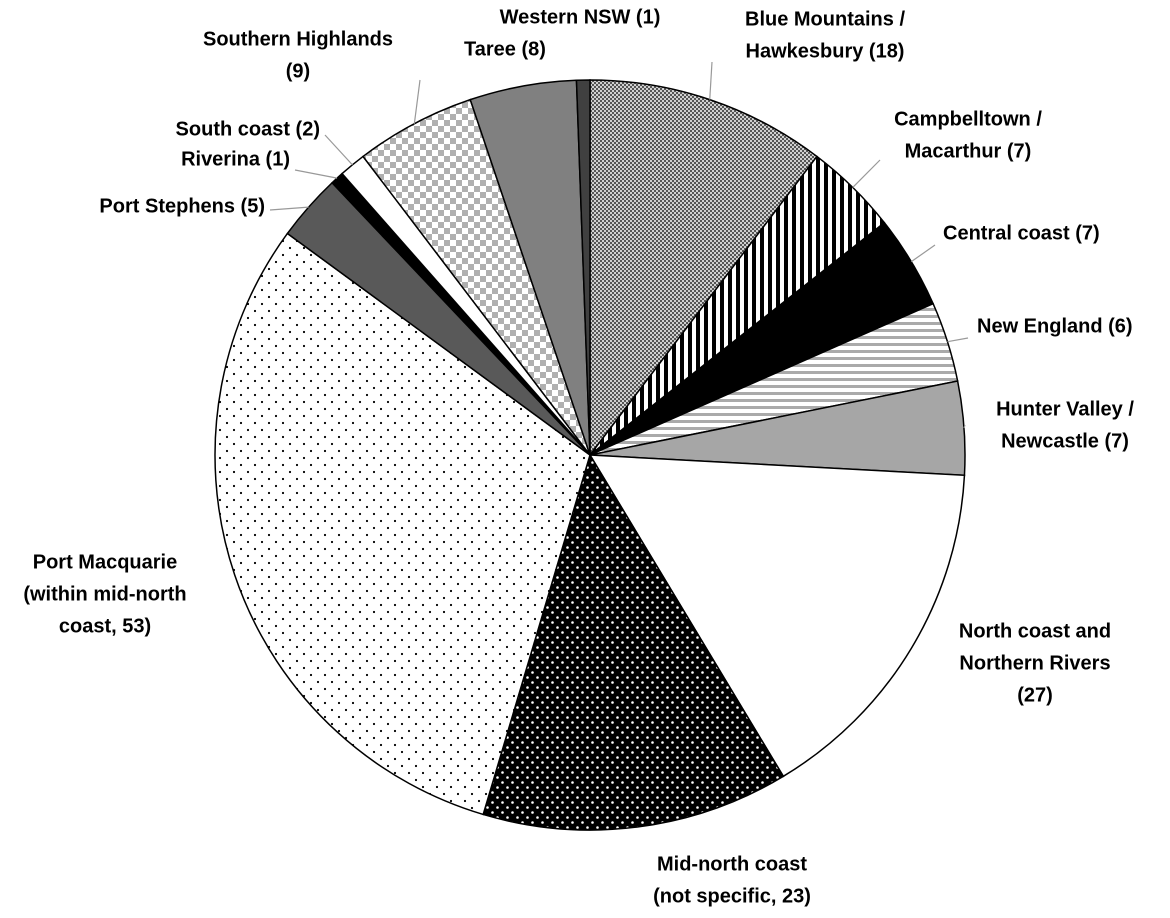 The image size is (1170, 918). Describe the element at coordinates (505, 49) in the screenshot. I see `slice-label: Taree (8)` at that location.